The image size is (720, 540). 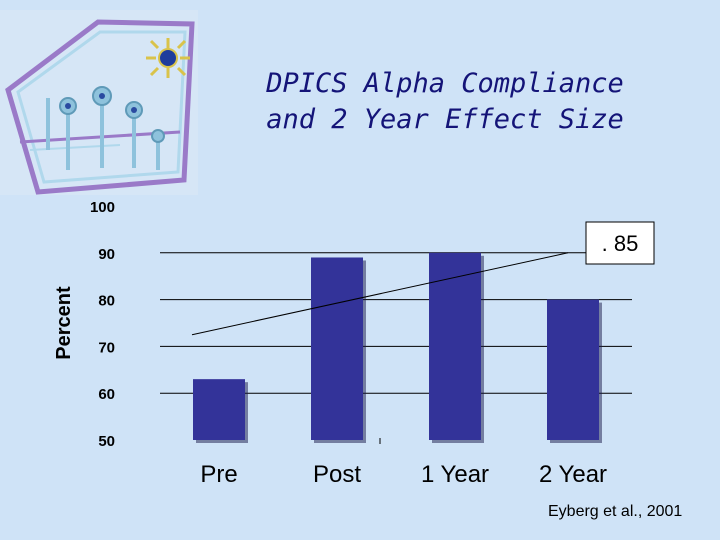 I want to click on x-tick-label: Pre, so click(x=218, y=474).